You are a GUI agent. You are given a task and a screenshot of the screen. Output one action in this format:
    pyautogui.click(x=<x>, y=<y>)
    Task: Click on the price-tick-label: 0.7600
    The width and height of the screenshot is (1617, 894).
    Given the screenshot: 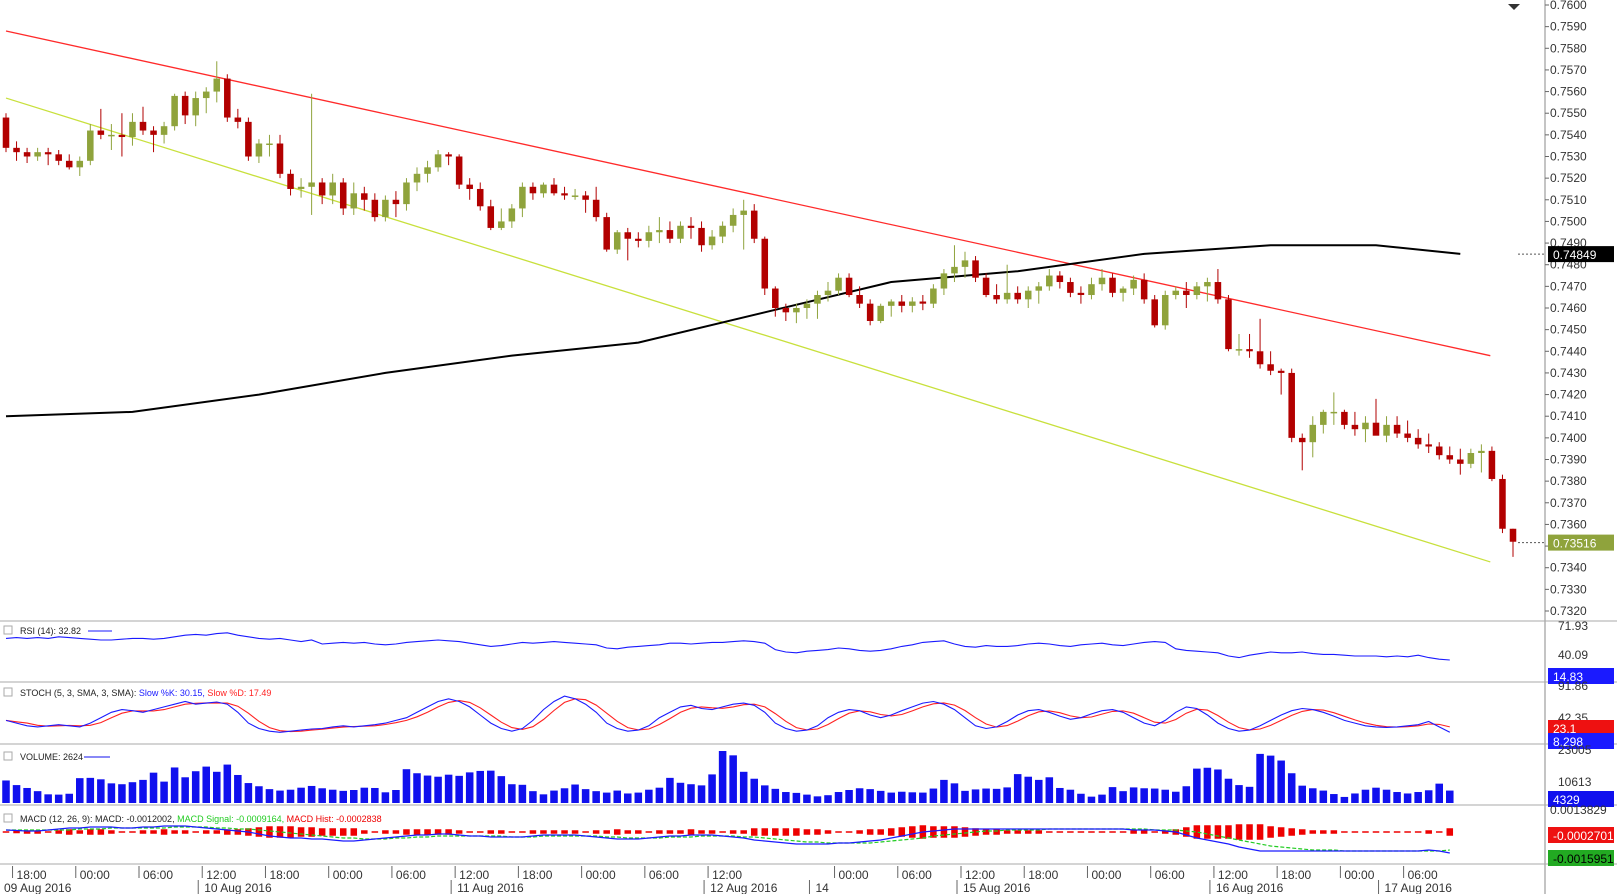 What is the action you would take?
    pyautogui.click(x=1568, y=6)
    